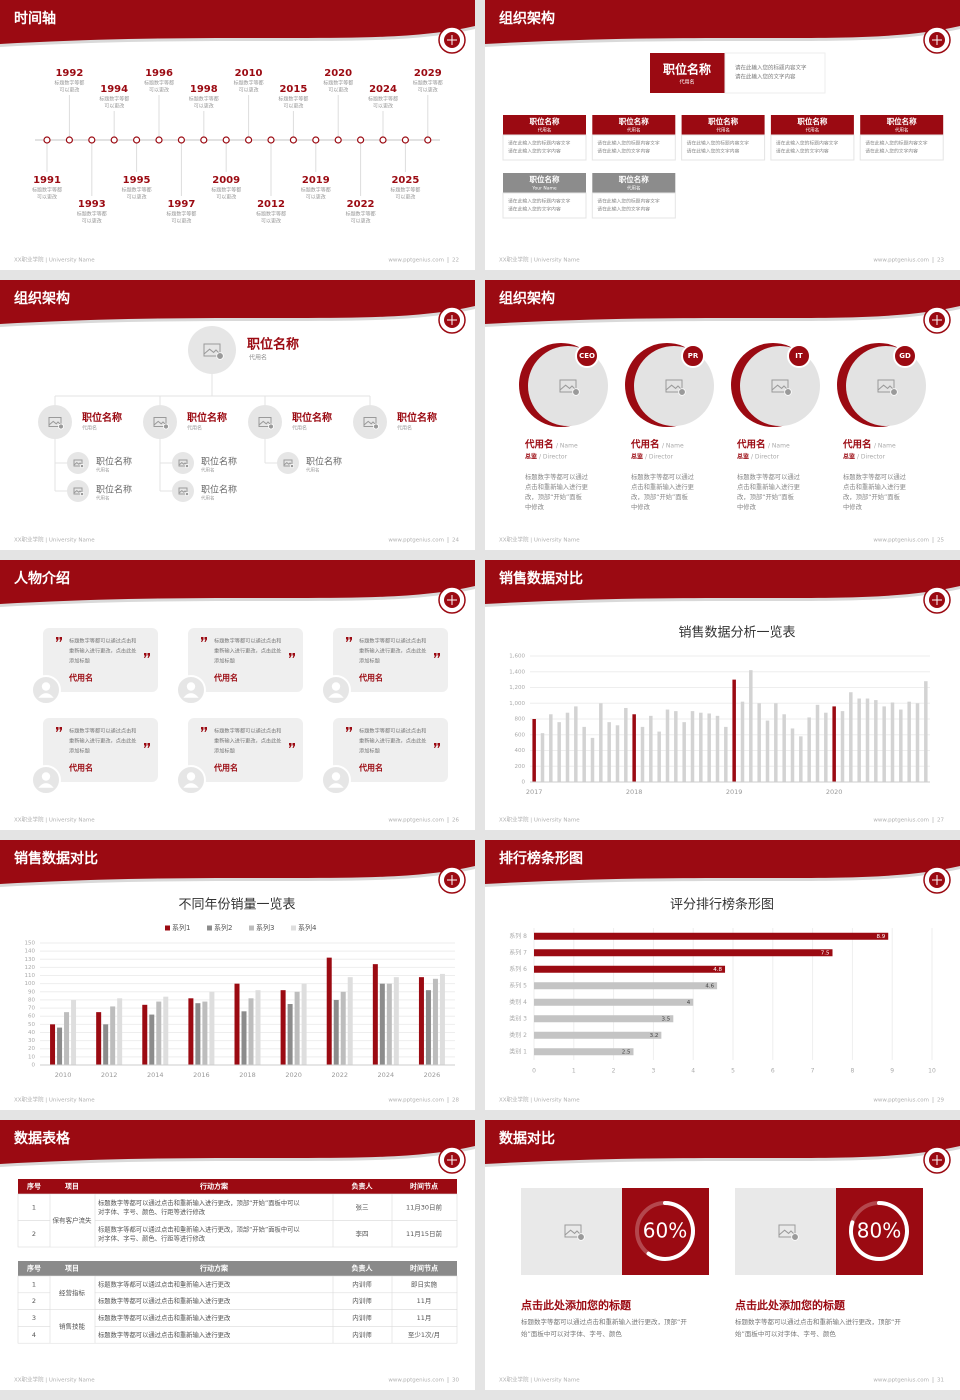  Describe the element at coordinates (258, 358) in the screenshot. I see `top-alias: 代用名` at that location.